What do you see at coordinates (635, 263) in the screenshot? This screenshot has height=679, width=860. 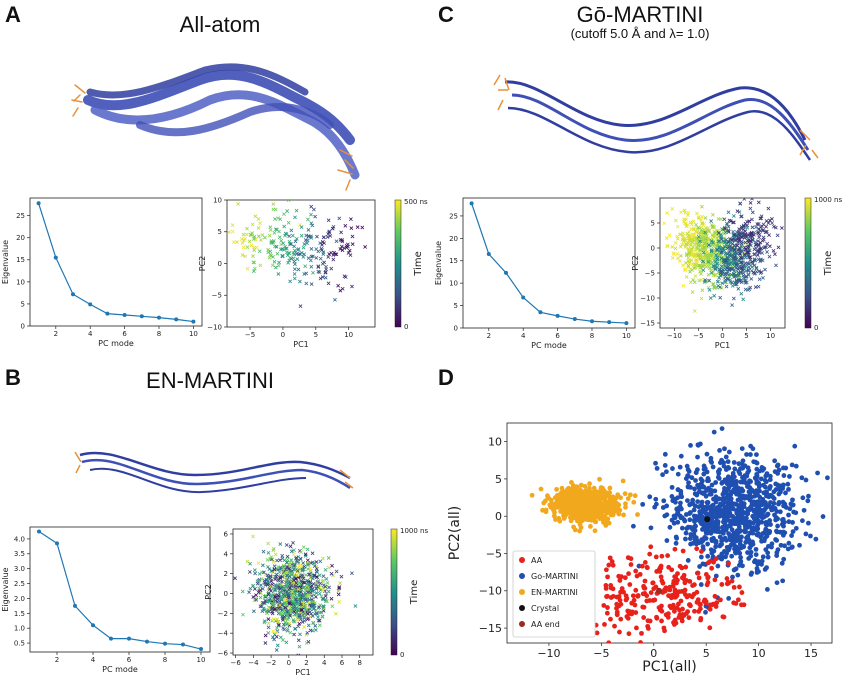 I see `y-axis-label: PC2` at bounding box center [635, 263].